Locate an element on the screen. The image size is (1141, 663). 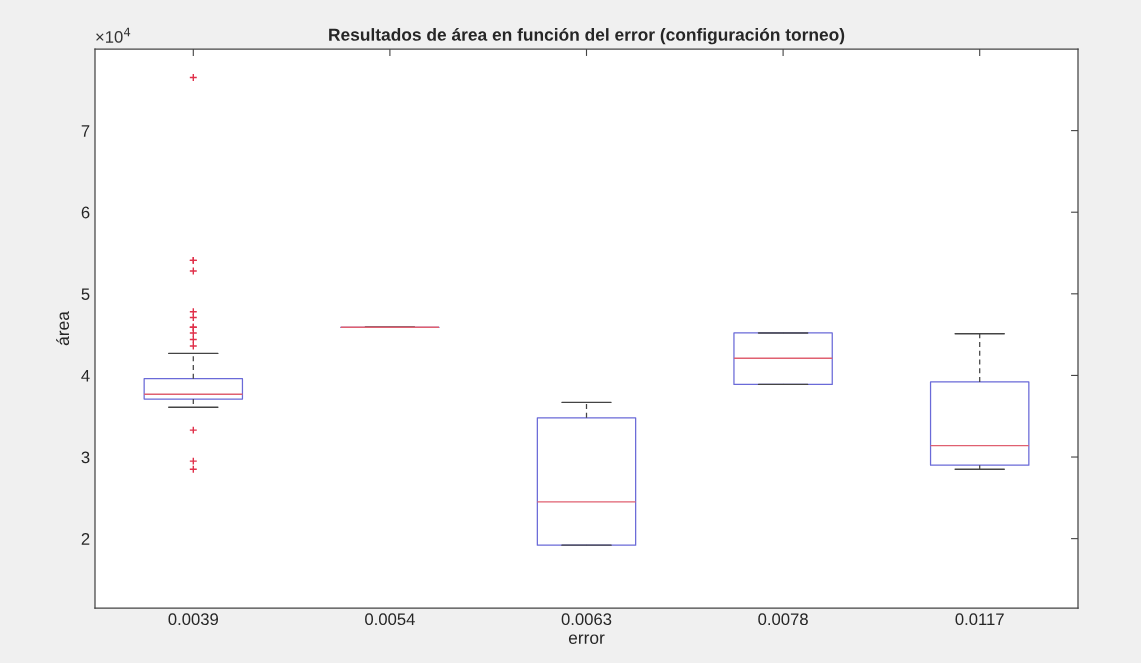
x-tick-label: 0.0078 is located at coordinates (783, 619).